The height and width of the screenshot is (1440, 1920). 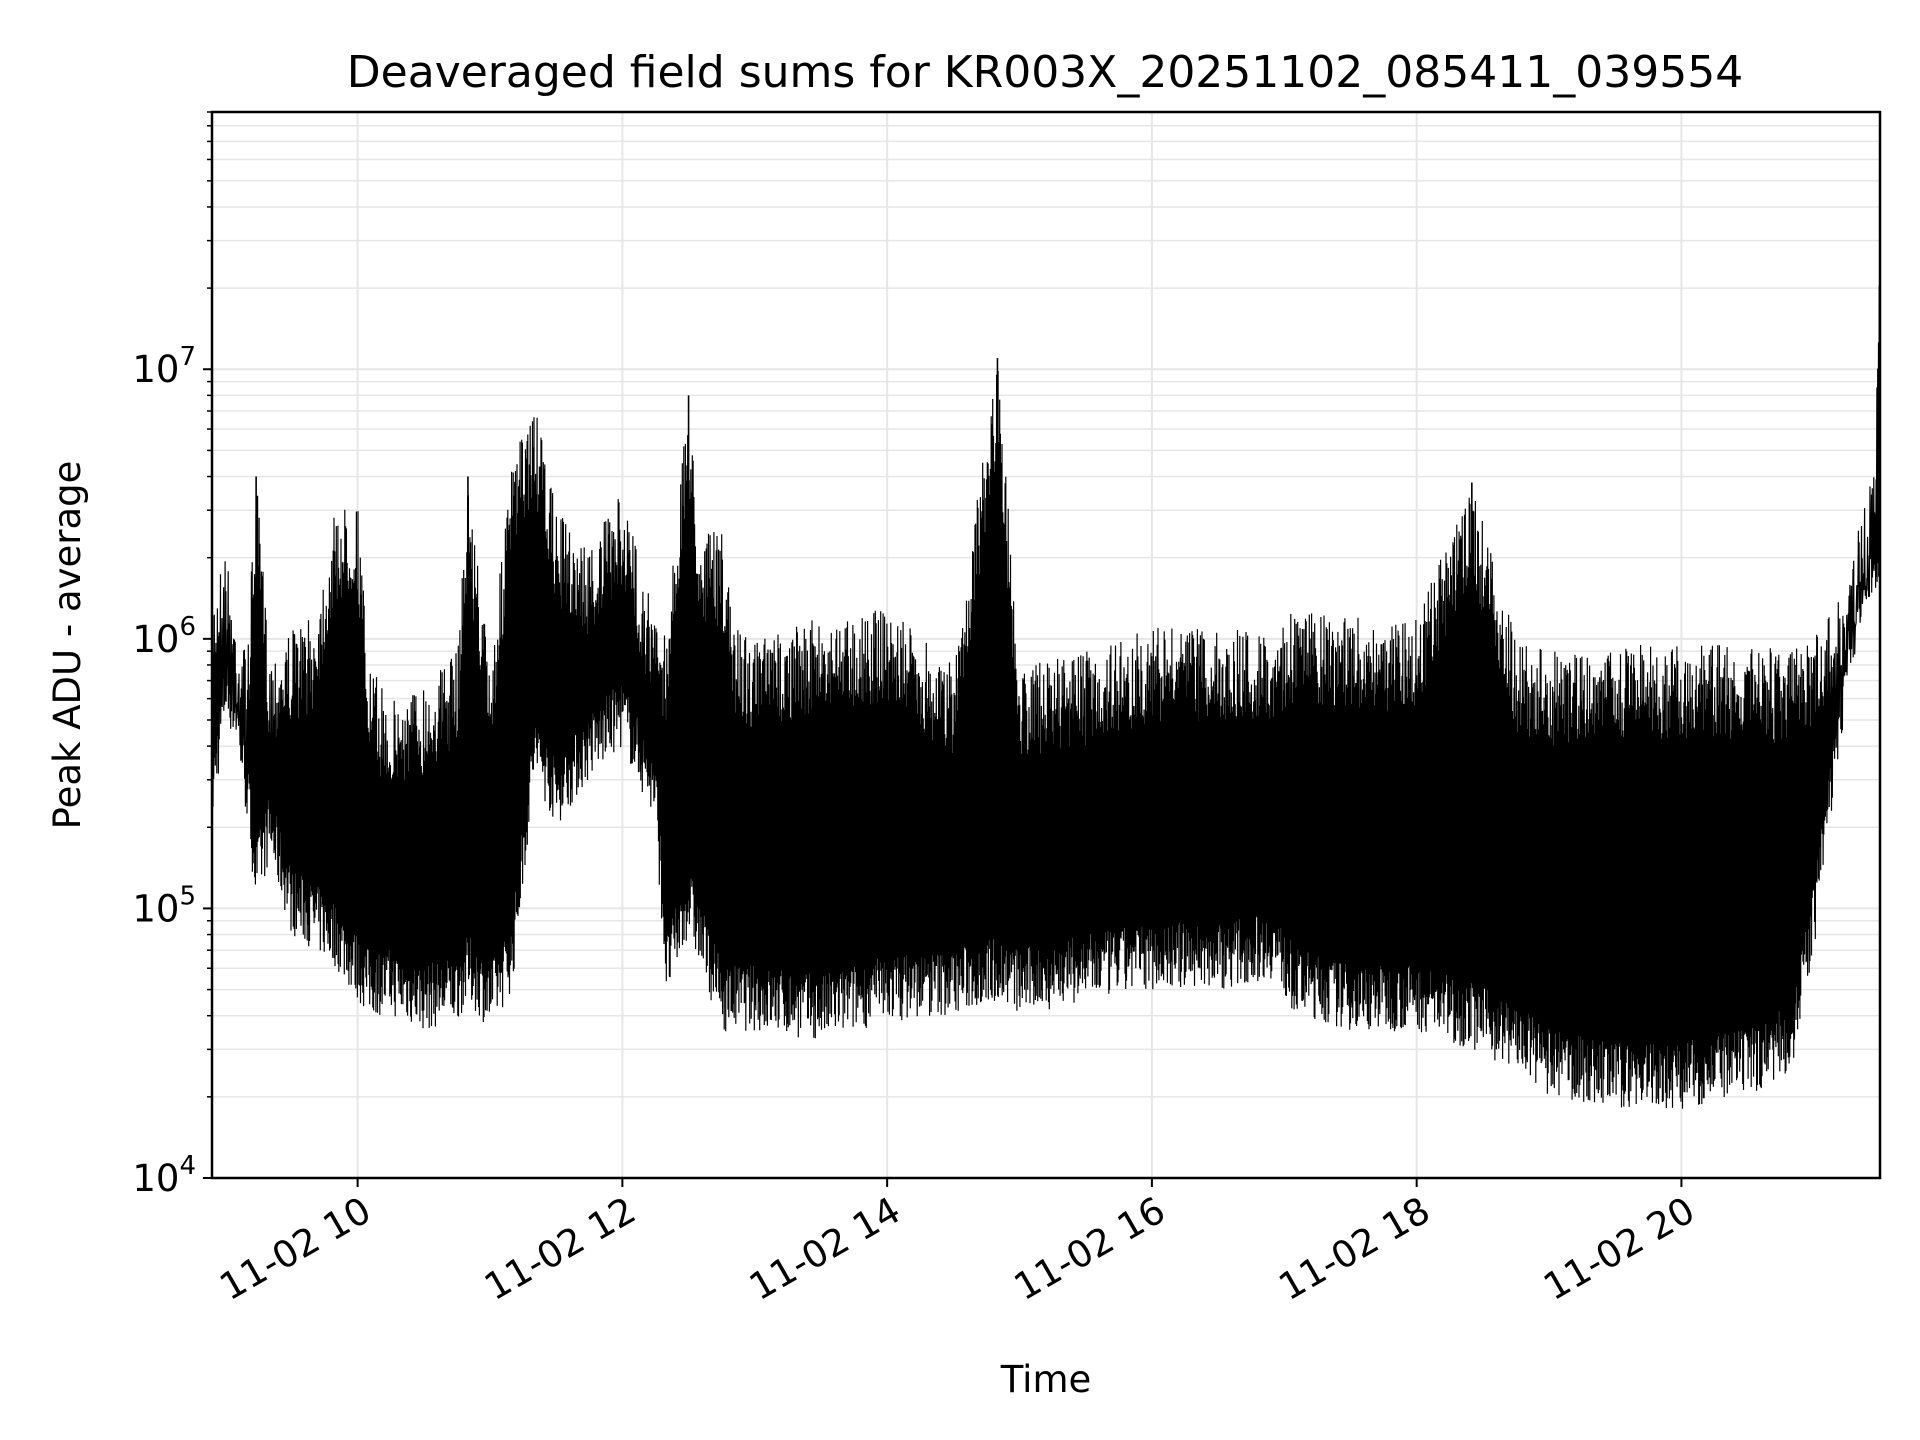 What do you see at coordinates (164, 905) in the screenshot?
I see `y-tick-label: 10⁵` at bounding box center [164, 905].